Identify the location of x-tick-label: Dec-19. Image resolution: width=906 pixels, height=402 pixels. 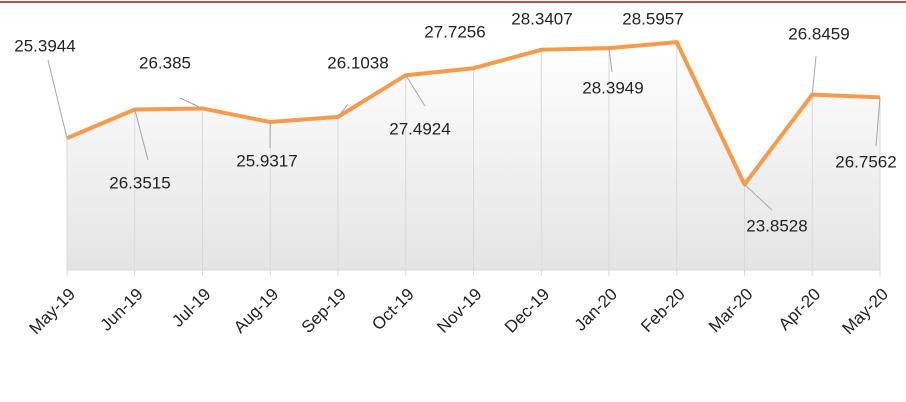
(527, 311).